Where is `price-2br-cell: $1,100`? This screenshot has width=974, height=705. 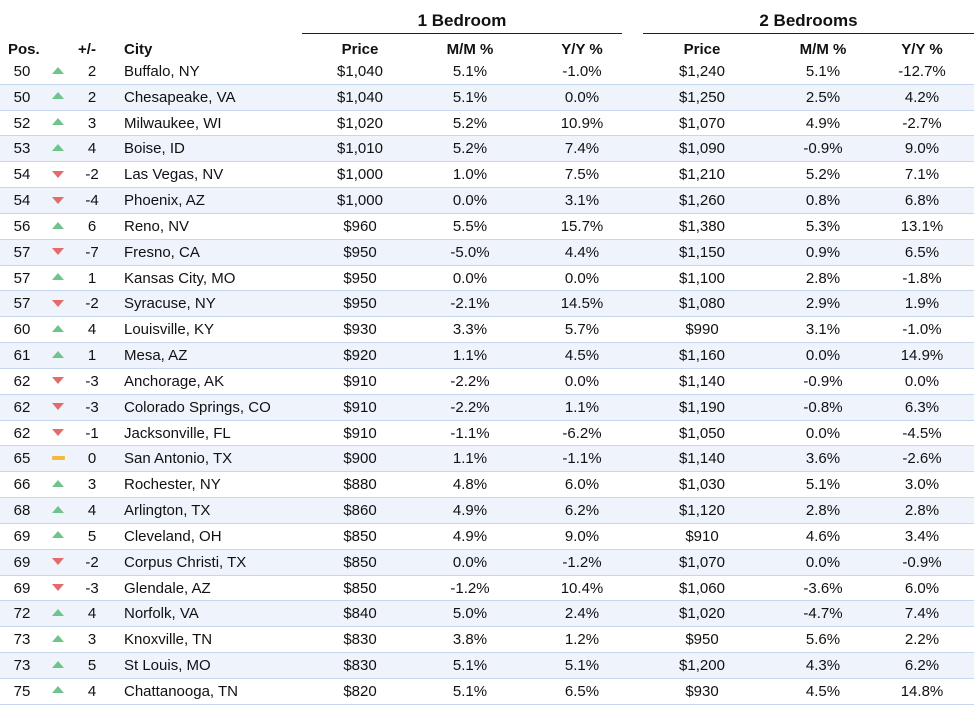 price-2br-cell: $1,100 is located at coordinates (702, 278).